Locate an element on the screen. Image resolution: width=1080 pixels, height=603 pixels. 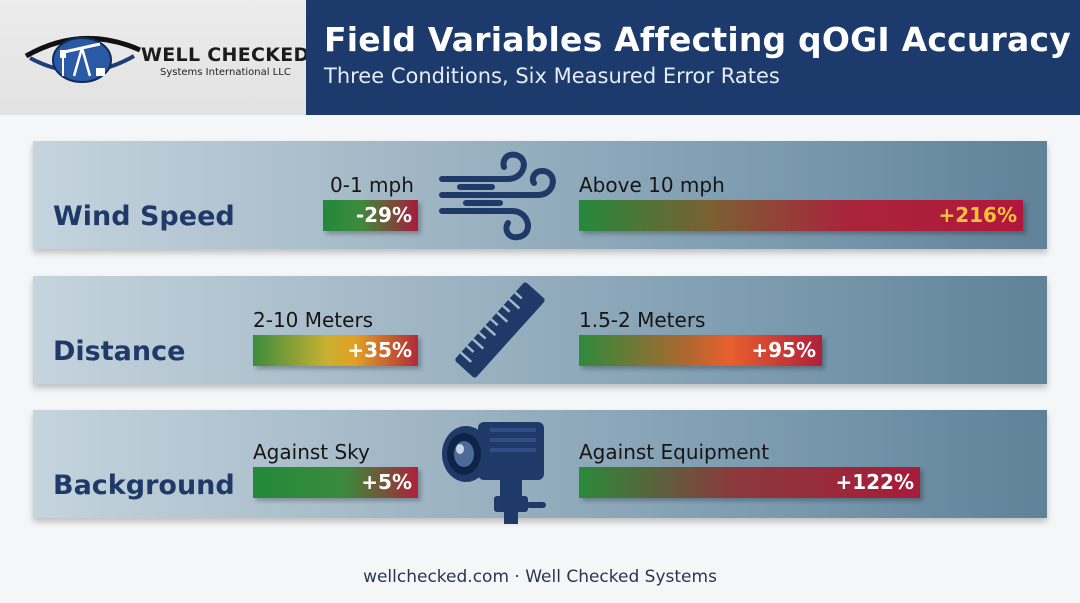
wind-icon is located at coordinates (497, 196).